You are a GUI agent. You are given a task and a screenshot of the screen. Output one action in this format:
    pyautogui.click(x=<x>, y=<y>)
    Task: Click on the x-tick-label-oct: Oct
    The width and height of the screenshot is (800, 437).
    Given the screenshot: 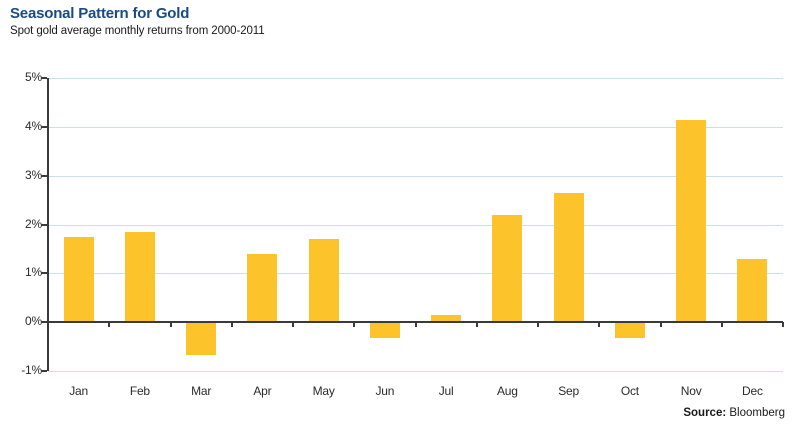 What is the action you would take?
    pyautogui.click(x=629, y=391)
    